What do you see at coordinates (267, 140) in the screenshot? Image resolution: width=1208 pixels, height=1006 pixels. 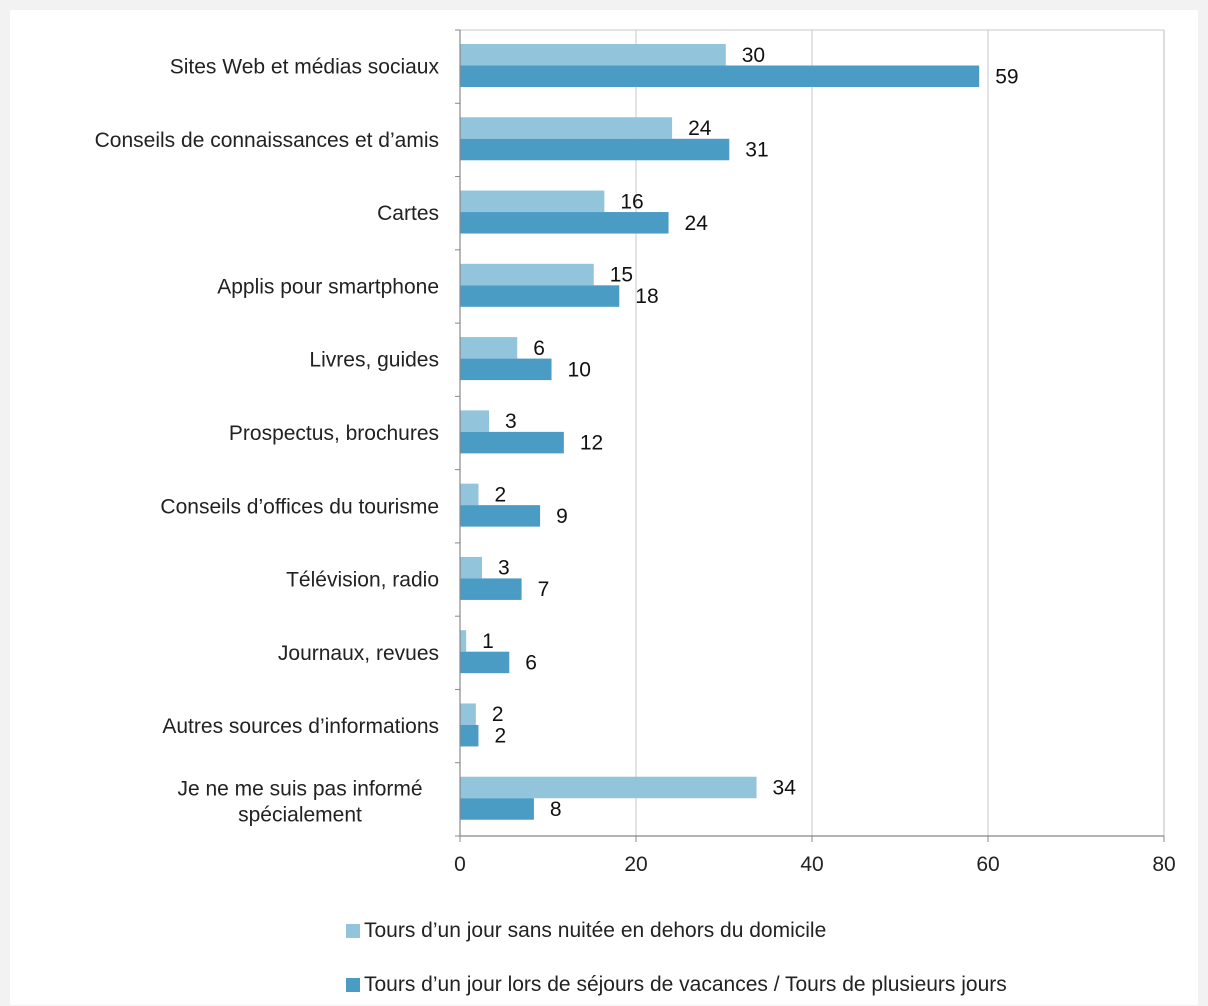 I see `category-label-2: Conseils de connaissances et d’amis` at bounding box center [267, 140].